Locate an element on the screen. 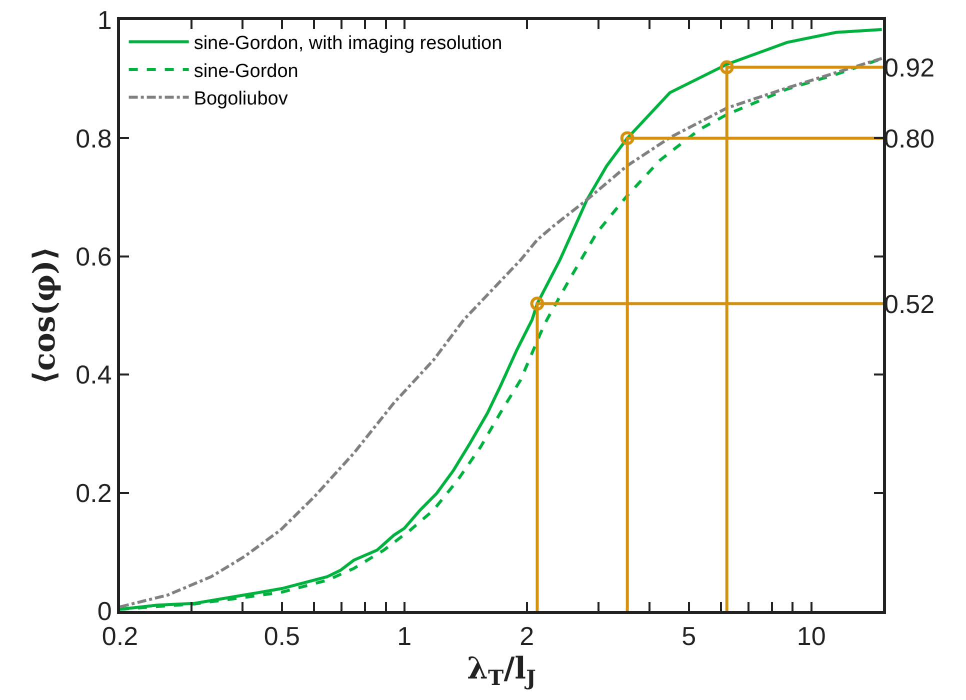 The height and width of the screenshot is (700, 966). x-tick-label: 0.5 is located at coordinates (282, 636).